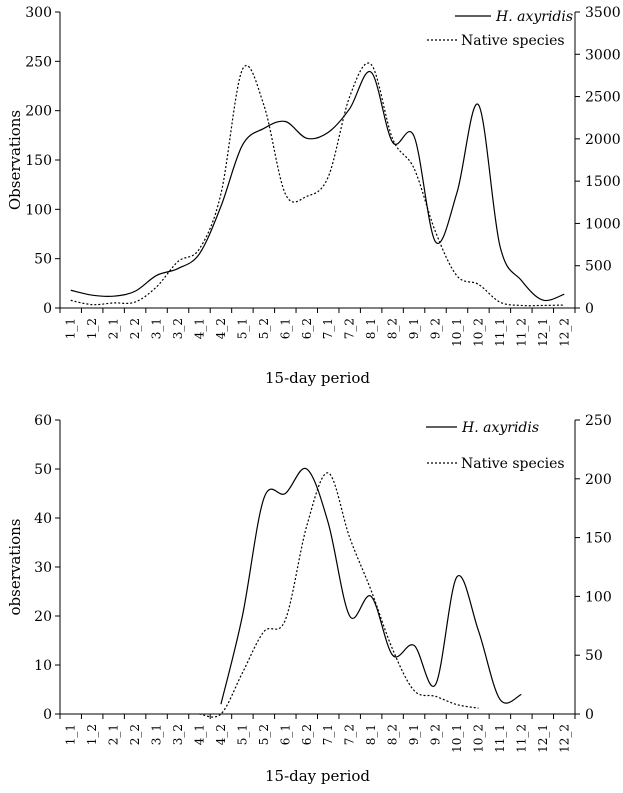 This screenshot has width=623, height=793. Describe the element at coordinates (38, 112) in the screenshot. I see `left-y-tick-label: 200` at that location.